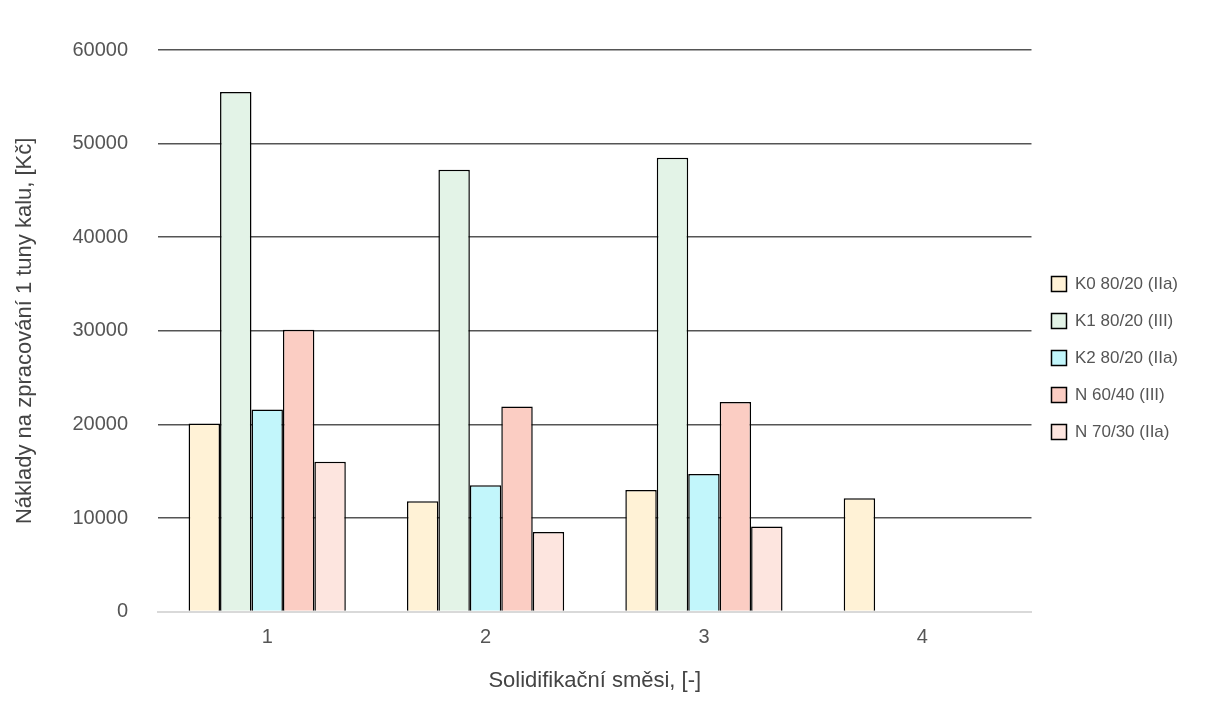 This screenshot has height=707, width=1209. Describe the element at coordinates (100, 142) in the screenshot. I see `y-tick-label: 50000` at that location.